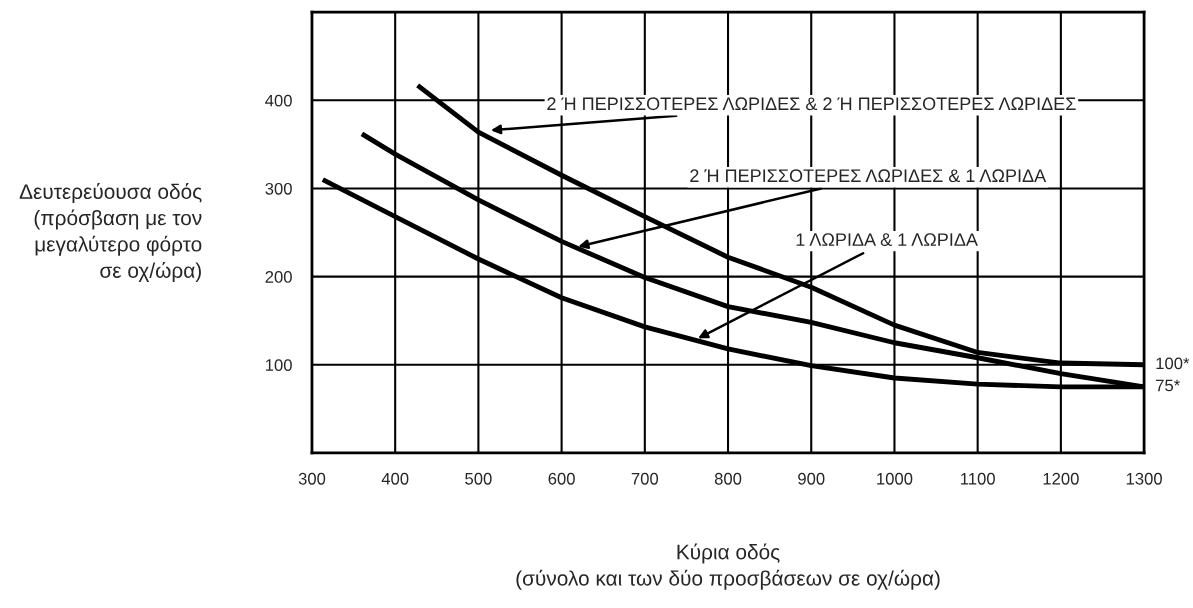  I want to click on x-tick-label: 1300, so click(1144, 478).